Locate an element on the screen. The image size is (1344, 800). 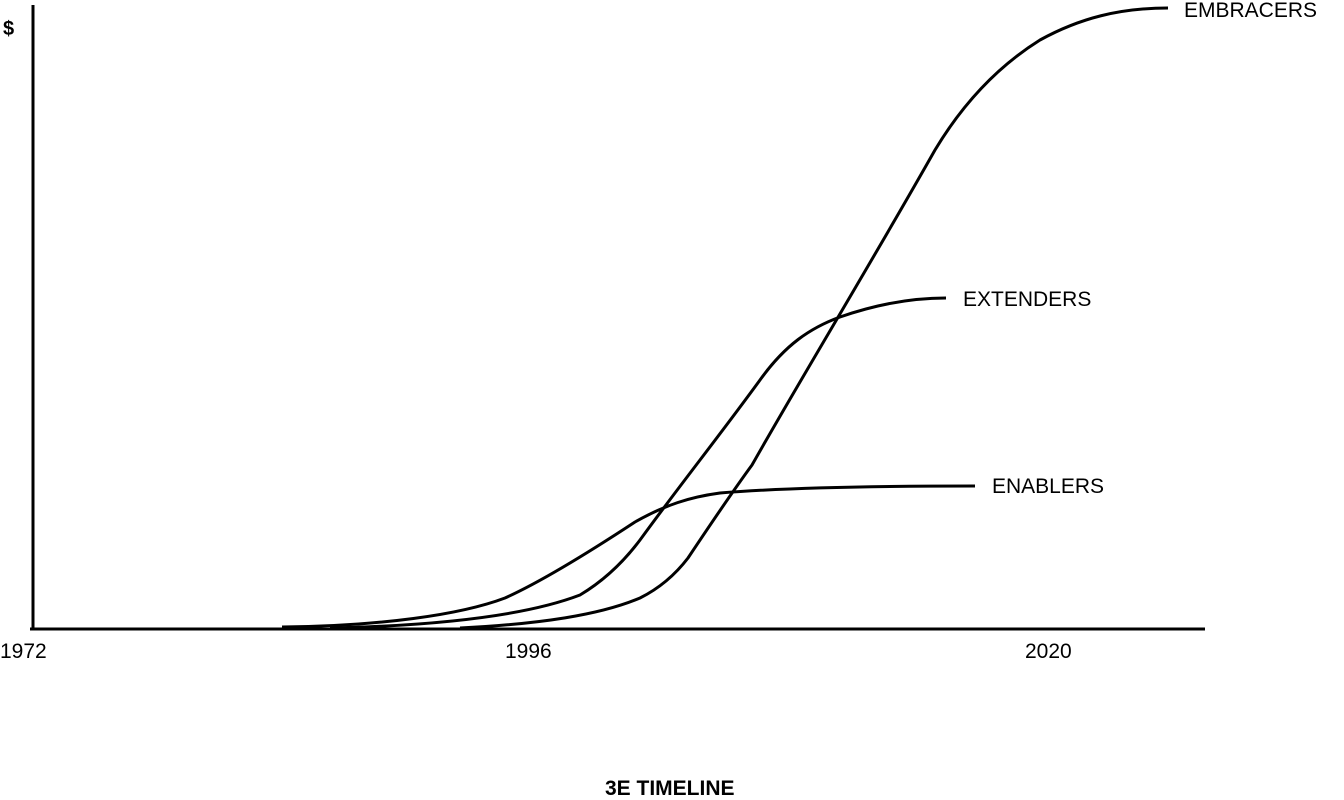
x-tick-1972: 1972 is located at coordinates (23, 651).